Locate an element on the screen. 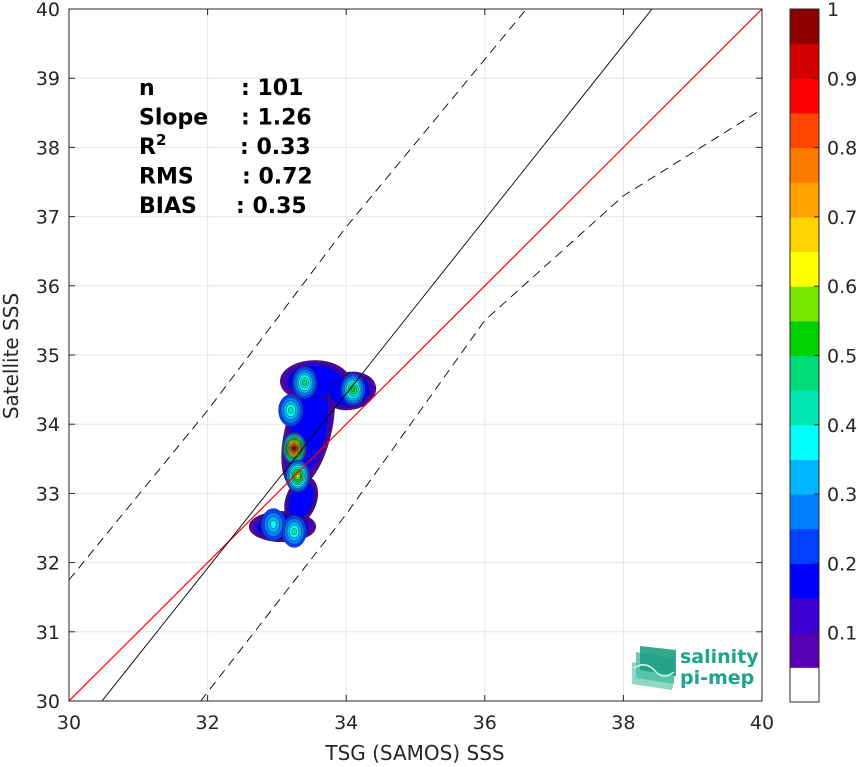 This screenshot has height=767, width=858. x-tick-label: 34 is located at coordinates (346, 723).